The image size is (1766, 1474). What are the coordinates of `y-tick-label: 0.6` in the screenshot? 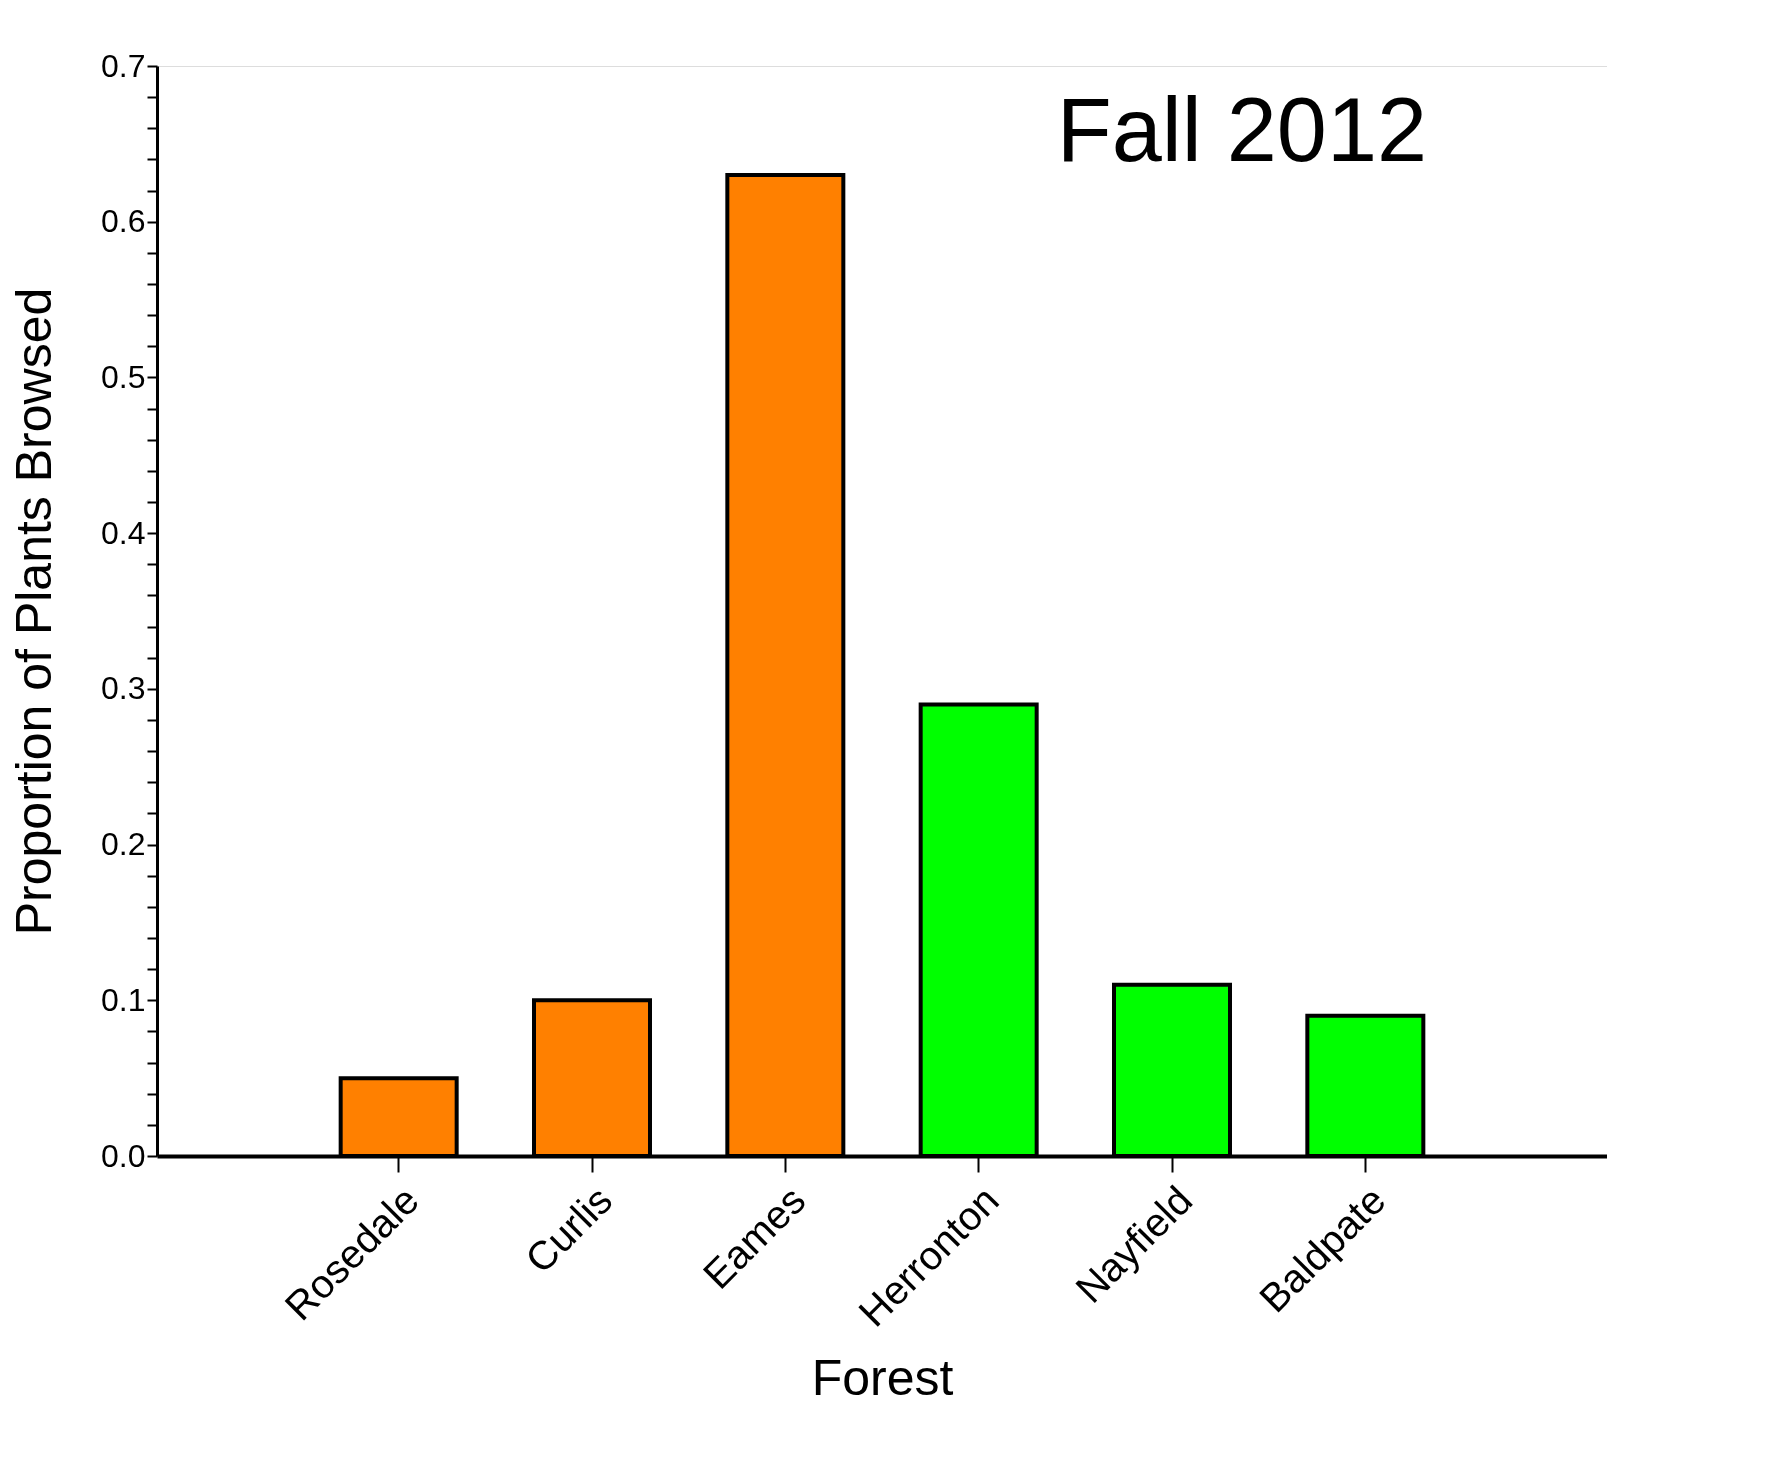 It's located at (123, 221).